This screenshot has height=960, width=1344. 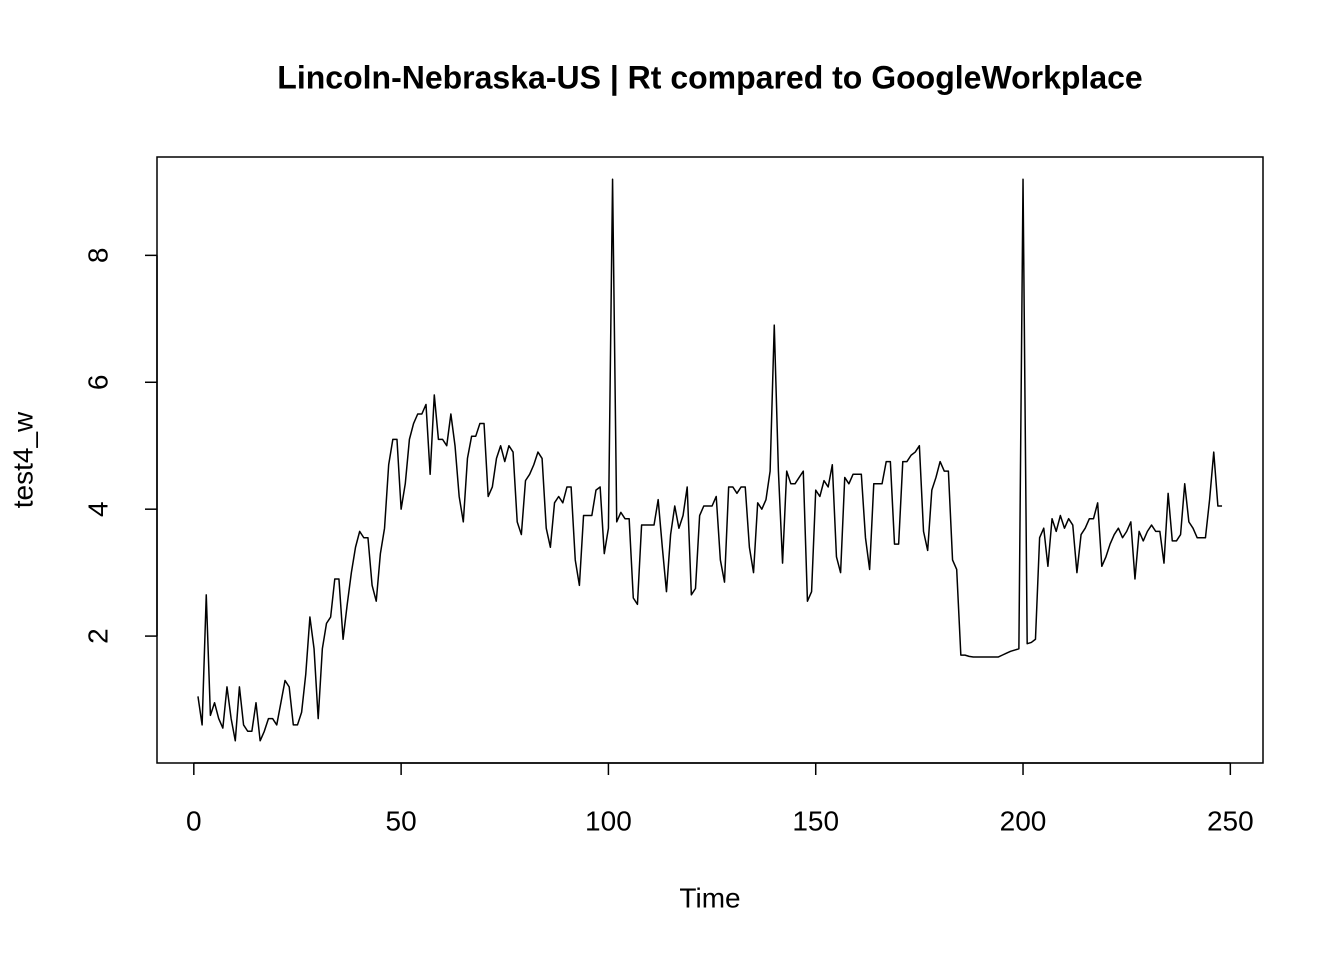 What do you see at coordinates (194, 820) in the screenshot?
I see `x-tick-label: 0` at bounding box center [194, 820].